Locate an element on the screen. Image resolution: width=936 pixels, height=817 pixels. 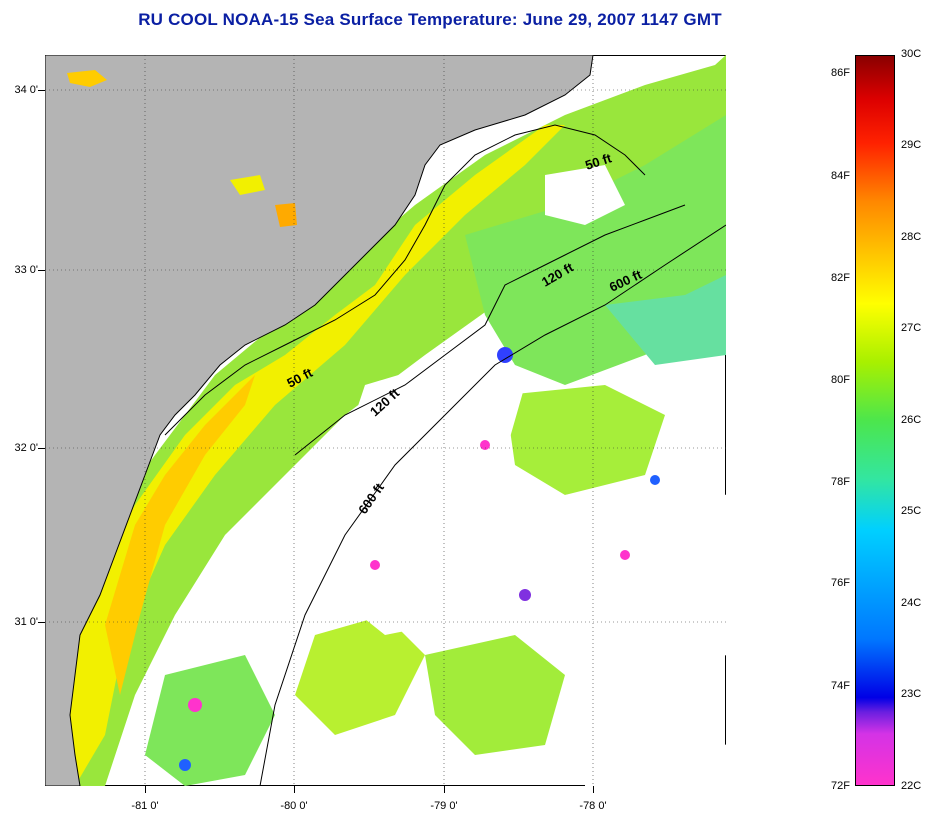
colorbar-label-23c: 23C is located at coordinates (911, 694).